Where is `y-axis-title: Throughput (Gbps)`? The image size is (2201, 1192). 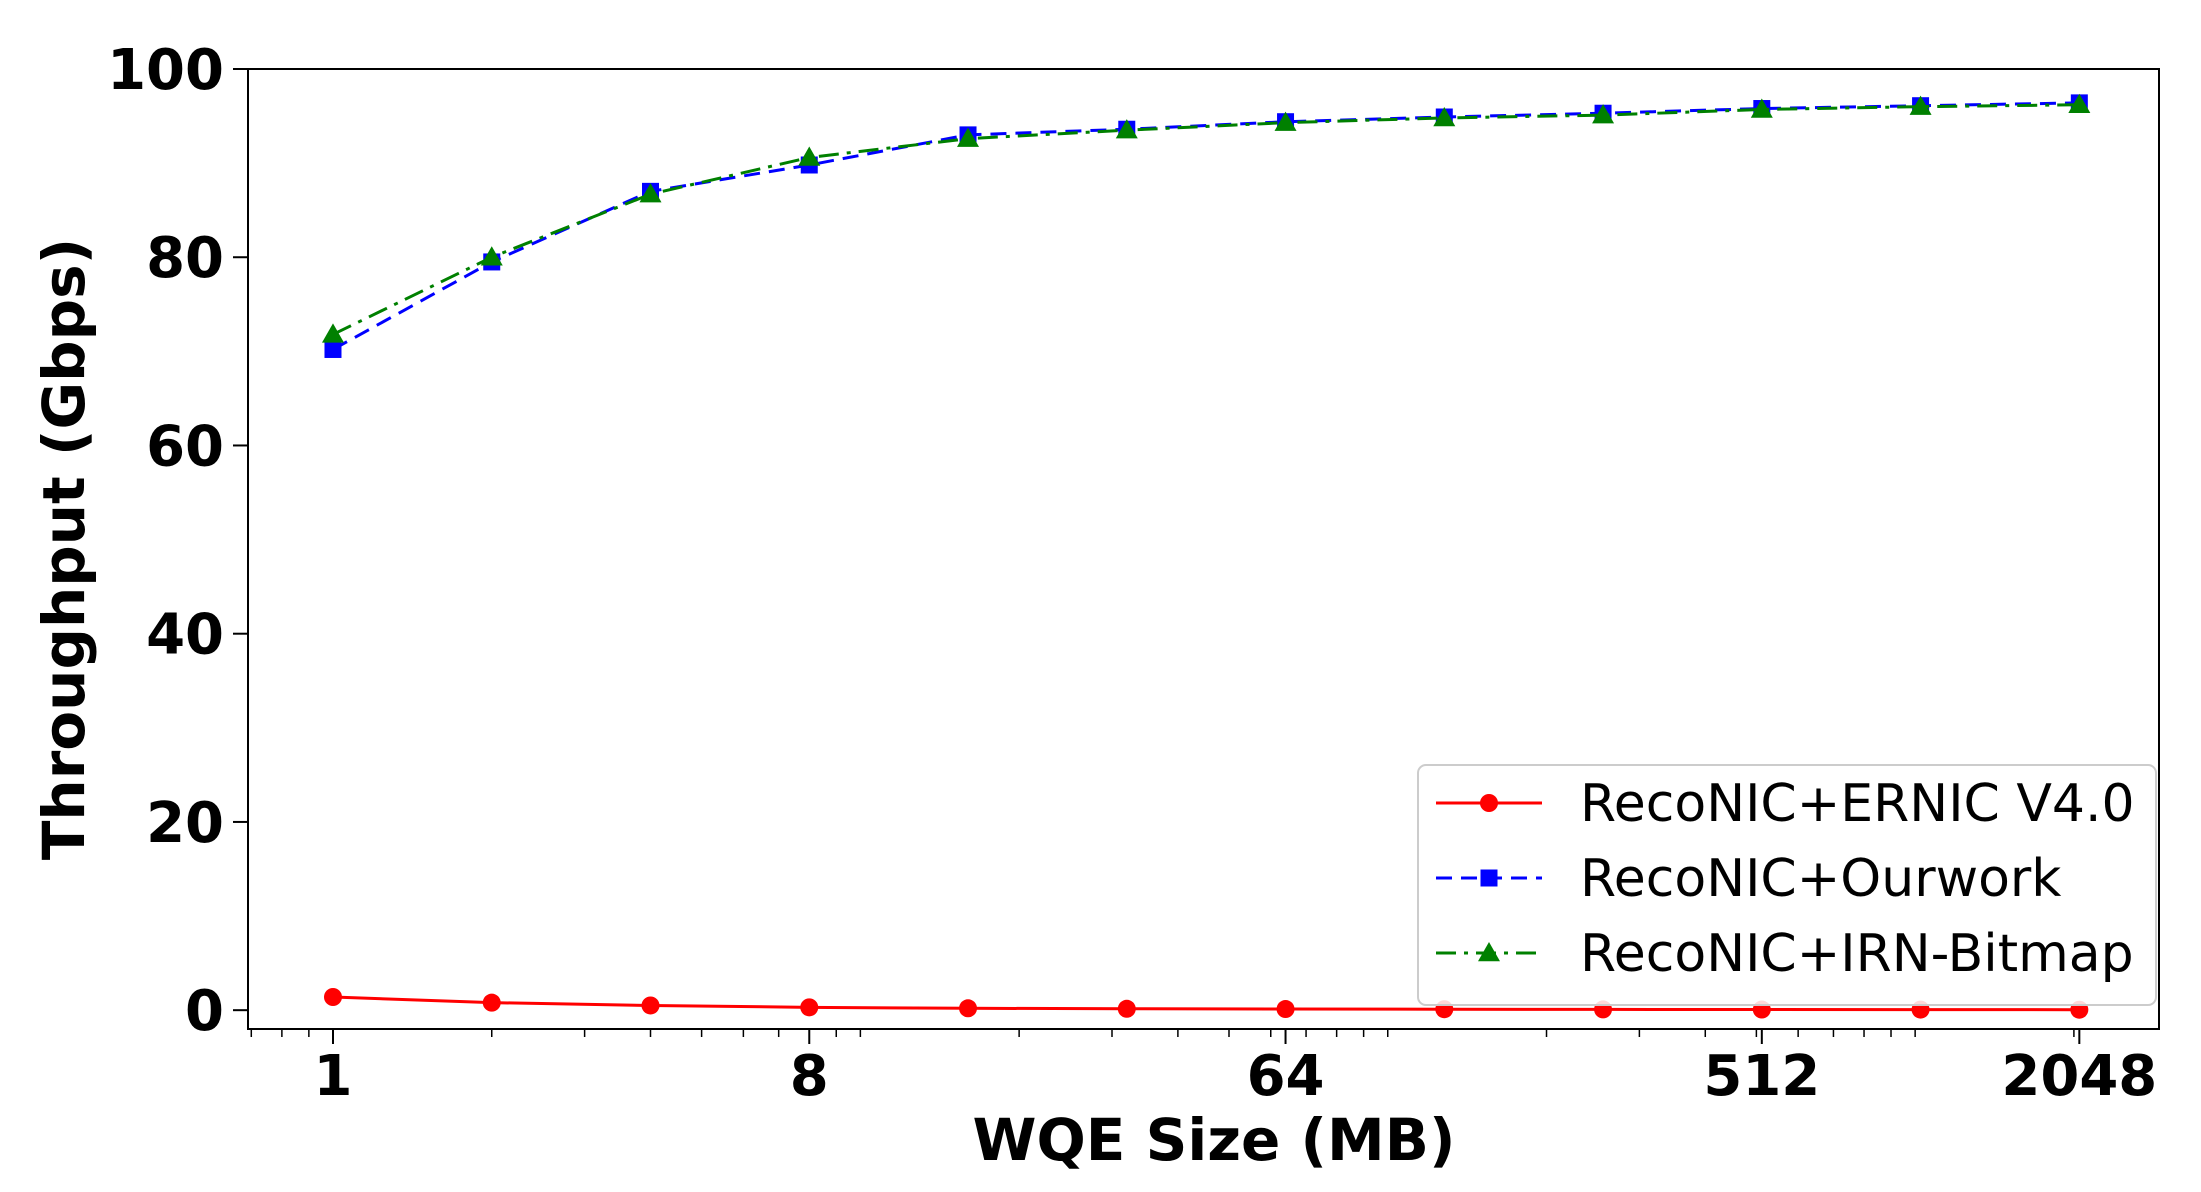
y-axis-title: Throughput (Gbps) is located at coordinates (64, 549).